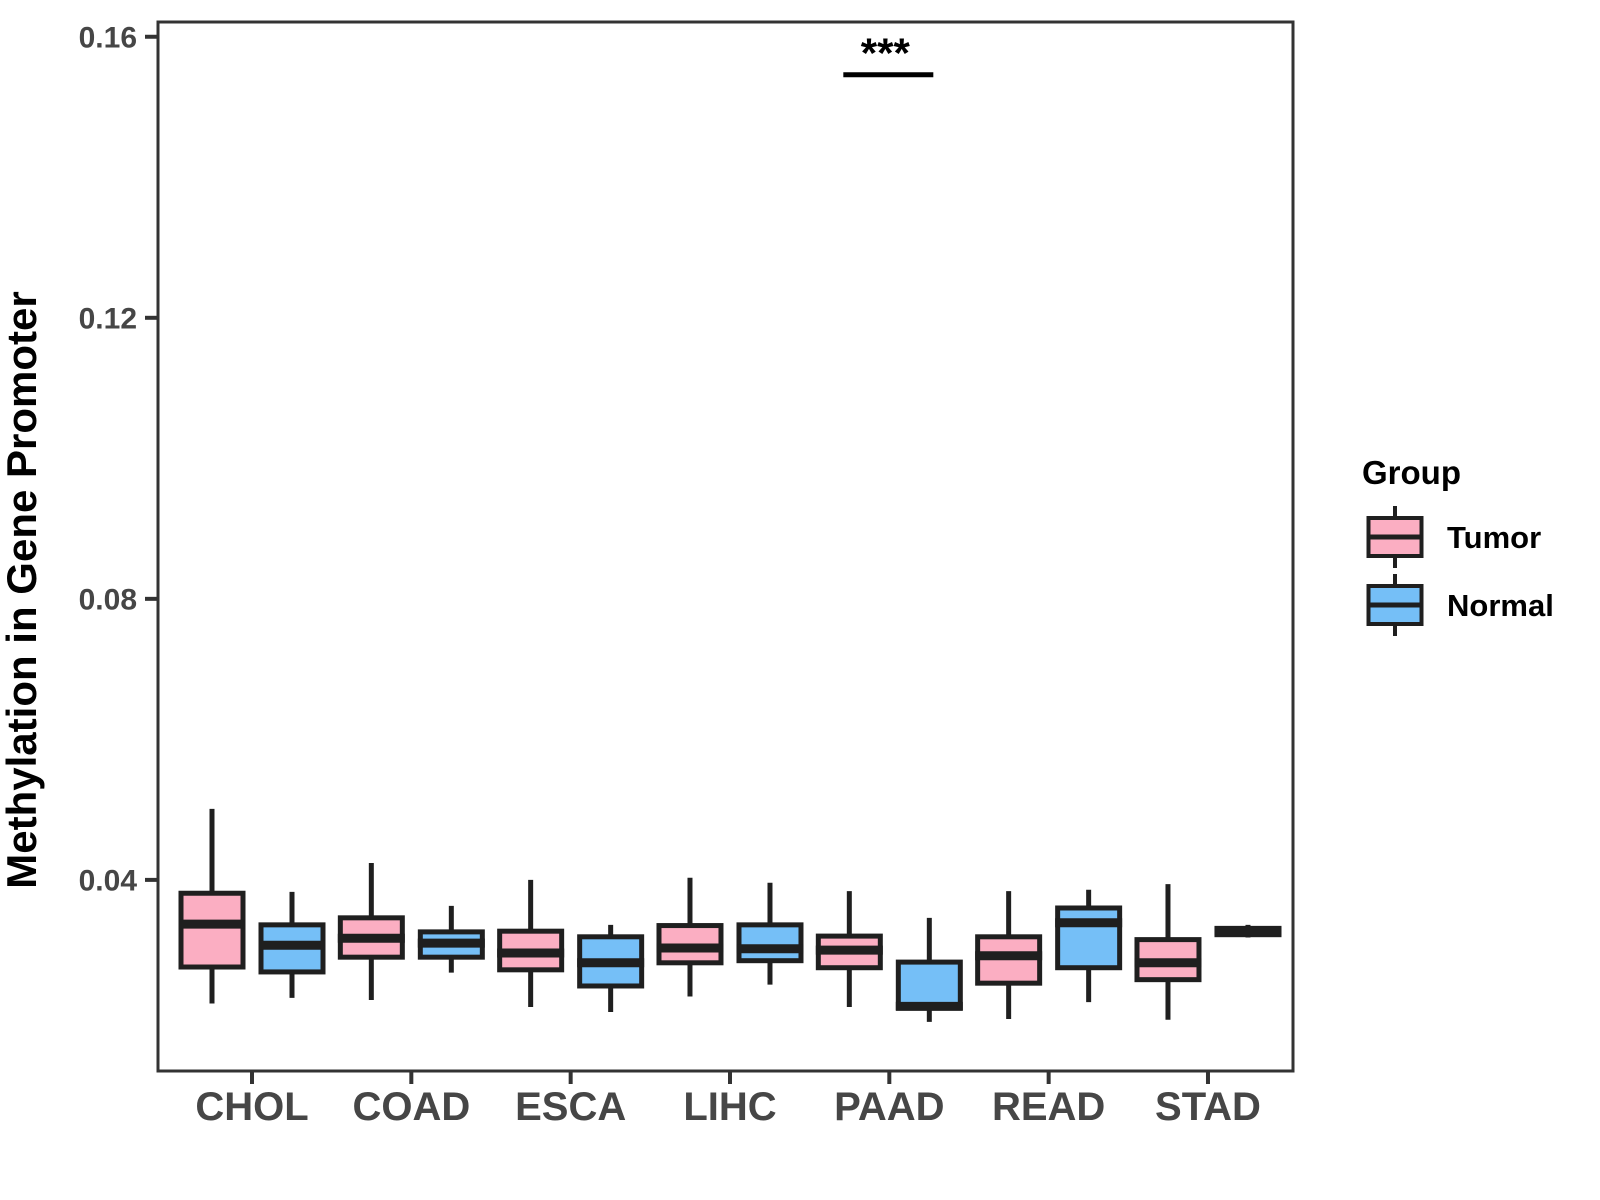 The width and height of the screenshot is (1600, 1200). Describe the element at coordinates (108, 600) in the screenshot. I see `y-tick-label: 0.08` at that location.